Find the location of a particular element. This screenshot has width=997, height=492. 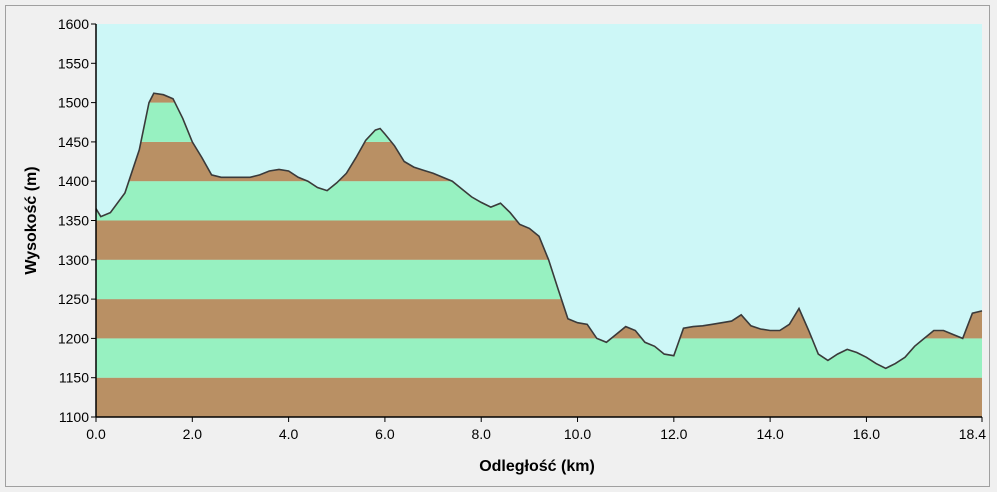

y-tick-label: 1300 is located at coordinates (73, 260).